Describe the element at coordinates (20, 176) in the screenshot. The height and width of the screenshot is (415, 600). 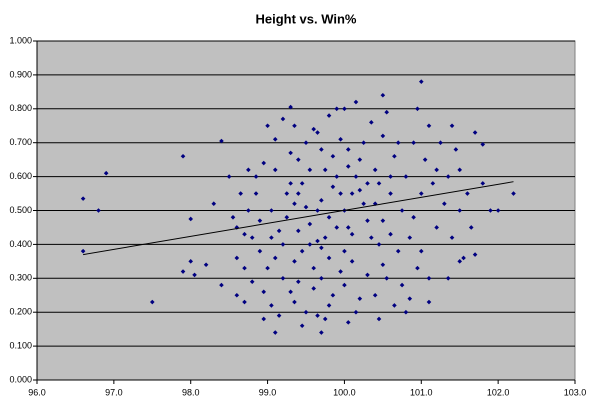
I see `y-tick-label: 0.600` at that location.